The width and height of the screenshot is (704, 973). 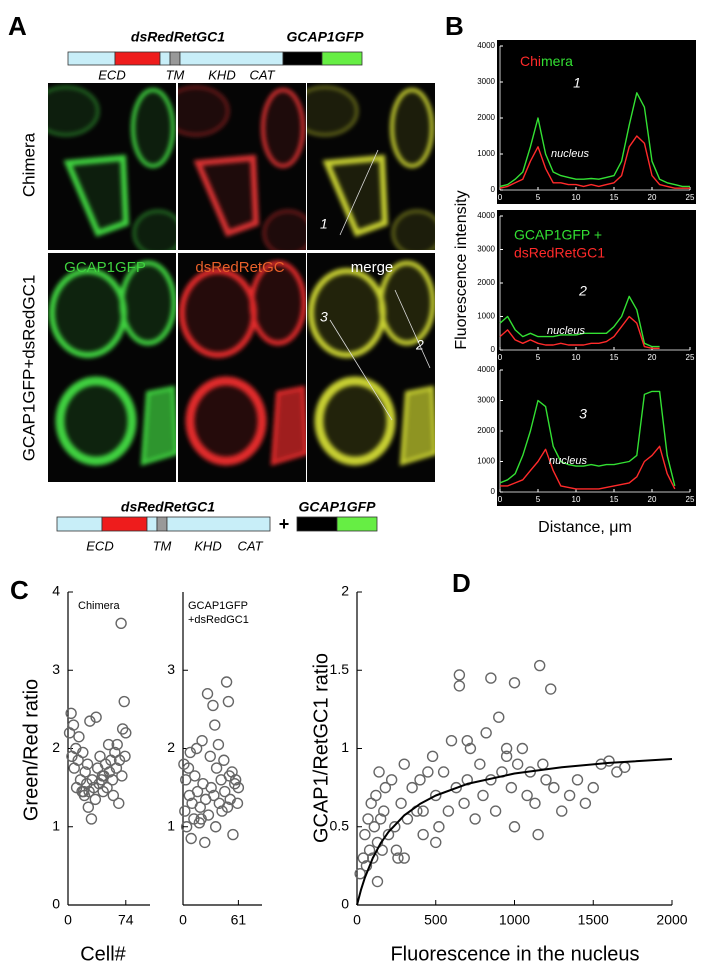 I want to click on legend-entry: dsRedRetGC1, so click(x=559, y=253).